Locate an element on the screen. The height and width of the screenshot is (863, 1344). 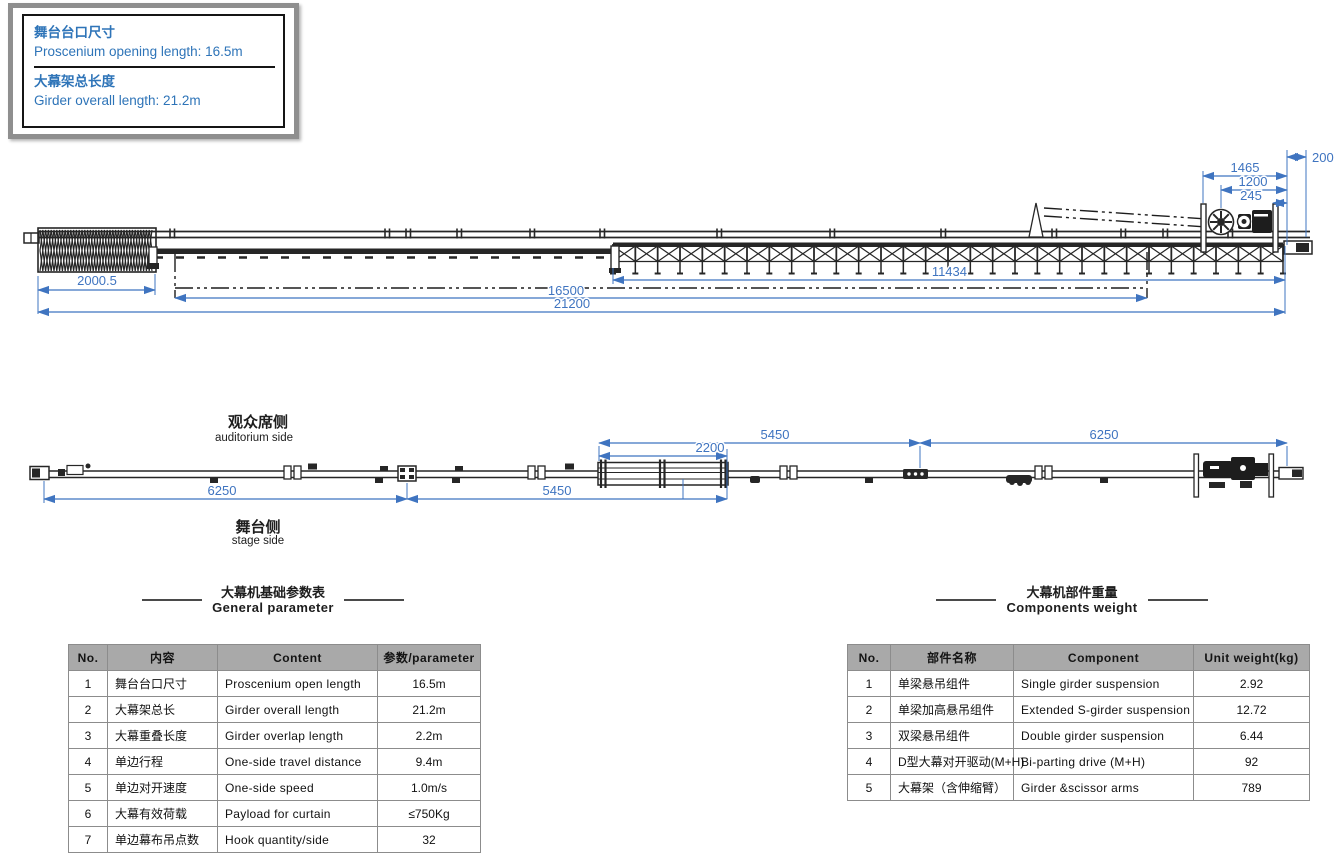
table-row: 3 大幕重叠长度 Girder overlap length 2.2m is located at coordinates (274, 735).